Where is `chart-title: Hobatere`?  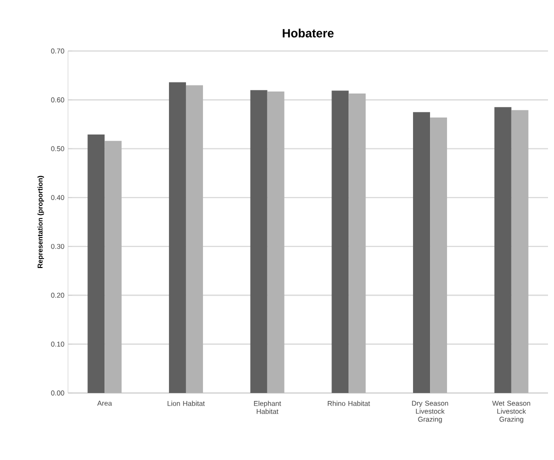 chart-title: Hobatere is located at coordinates (308, 33).